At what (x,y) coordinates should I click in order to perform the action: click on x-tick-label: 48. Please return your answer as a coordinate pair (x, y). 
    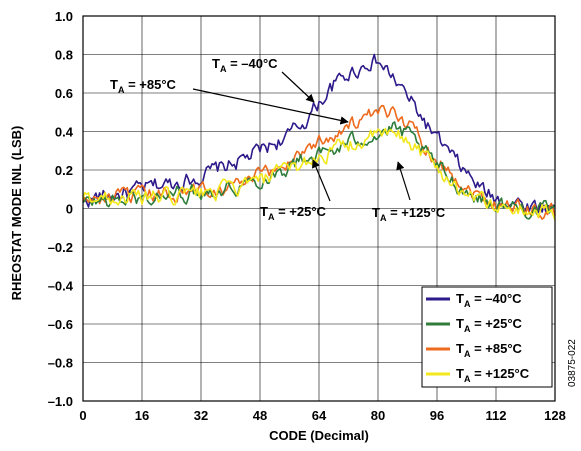
    Looking at the image, I should click on (260, 415).